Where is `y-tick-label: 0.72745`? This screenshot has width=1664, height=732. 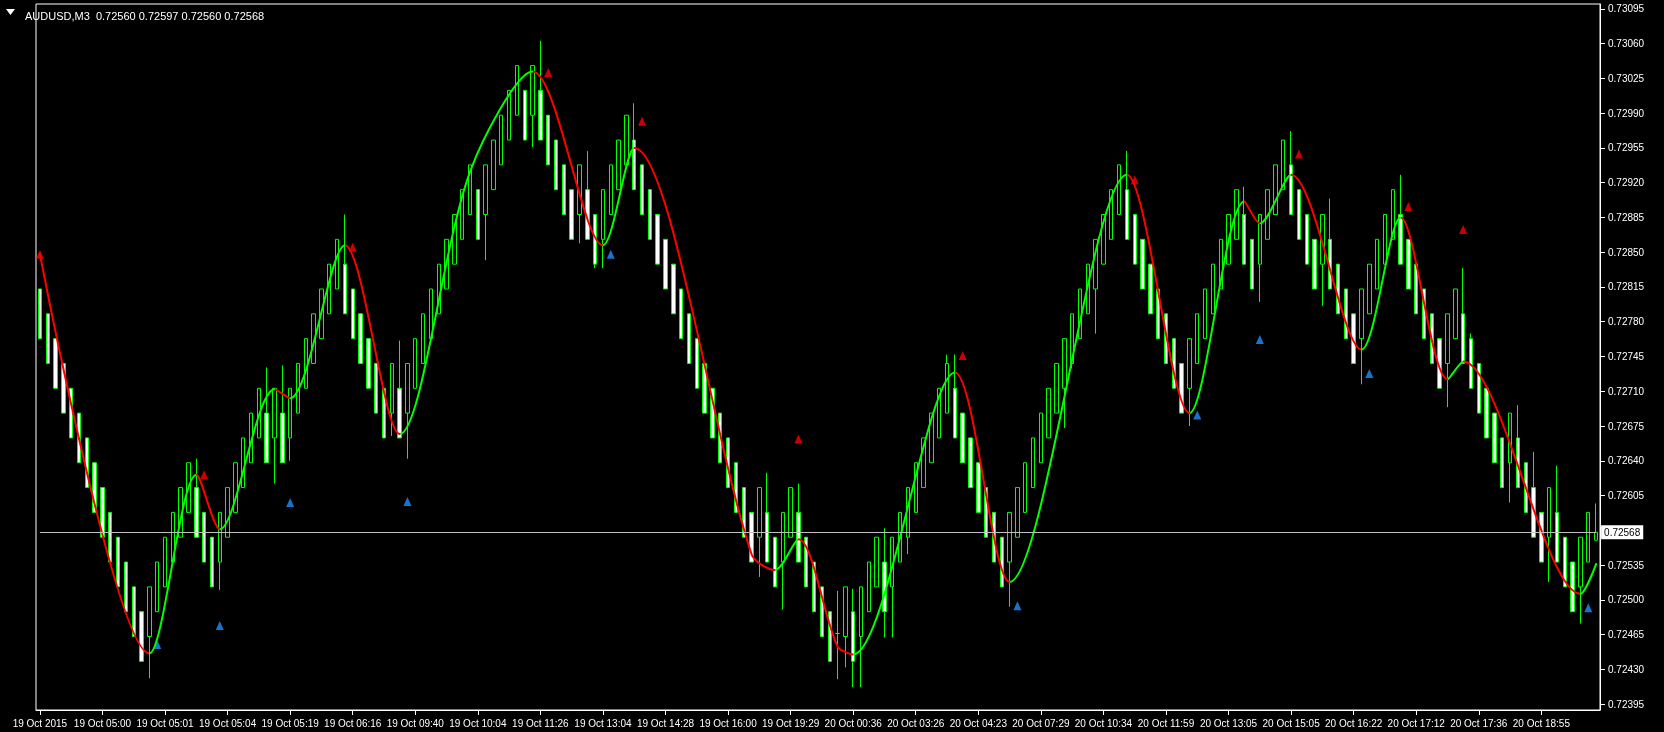
y-tick-label: 0.72745 is located at coordinates (1626, 356).